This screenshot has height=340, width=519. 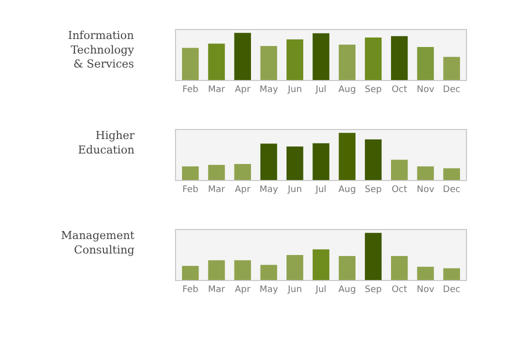 What do you see at coordinates (101, 50) in the screenshot?
I see `text: Information Technology & Services` at bounding box center [101, 50].